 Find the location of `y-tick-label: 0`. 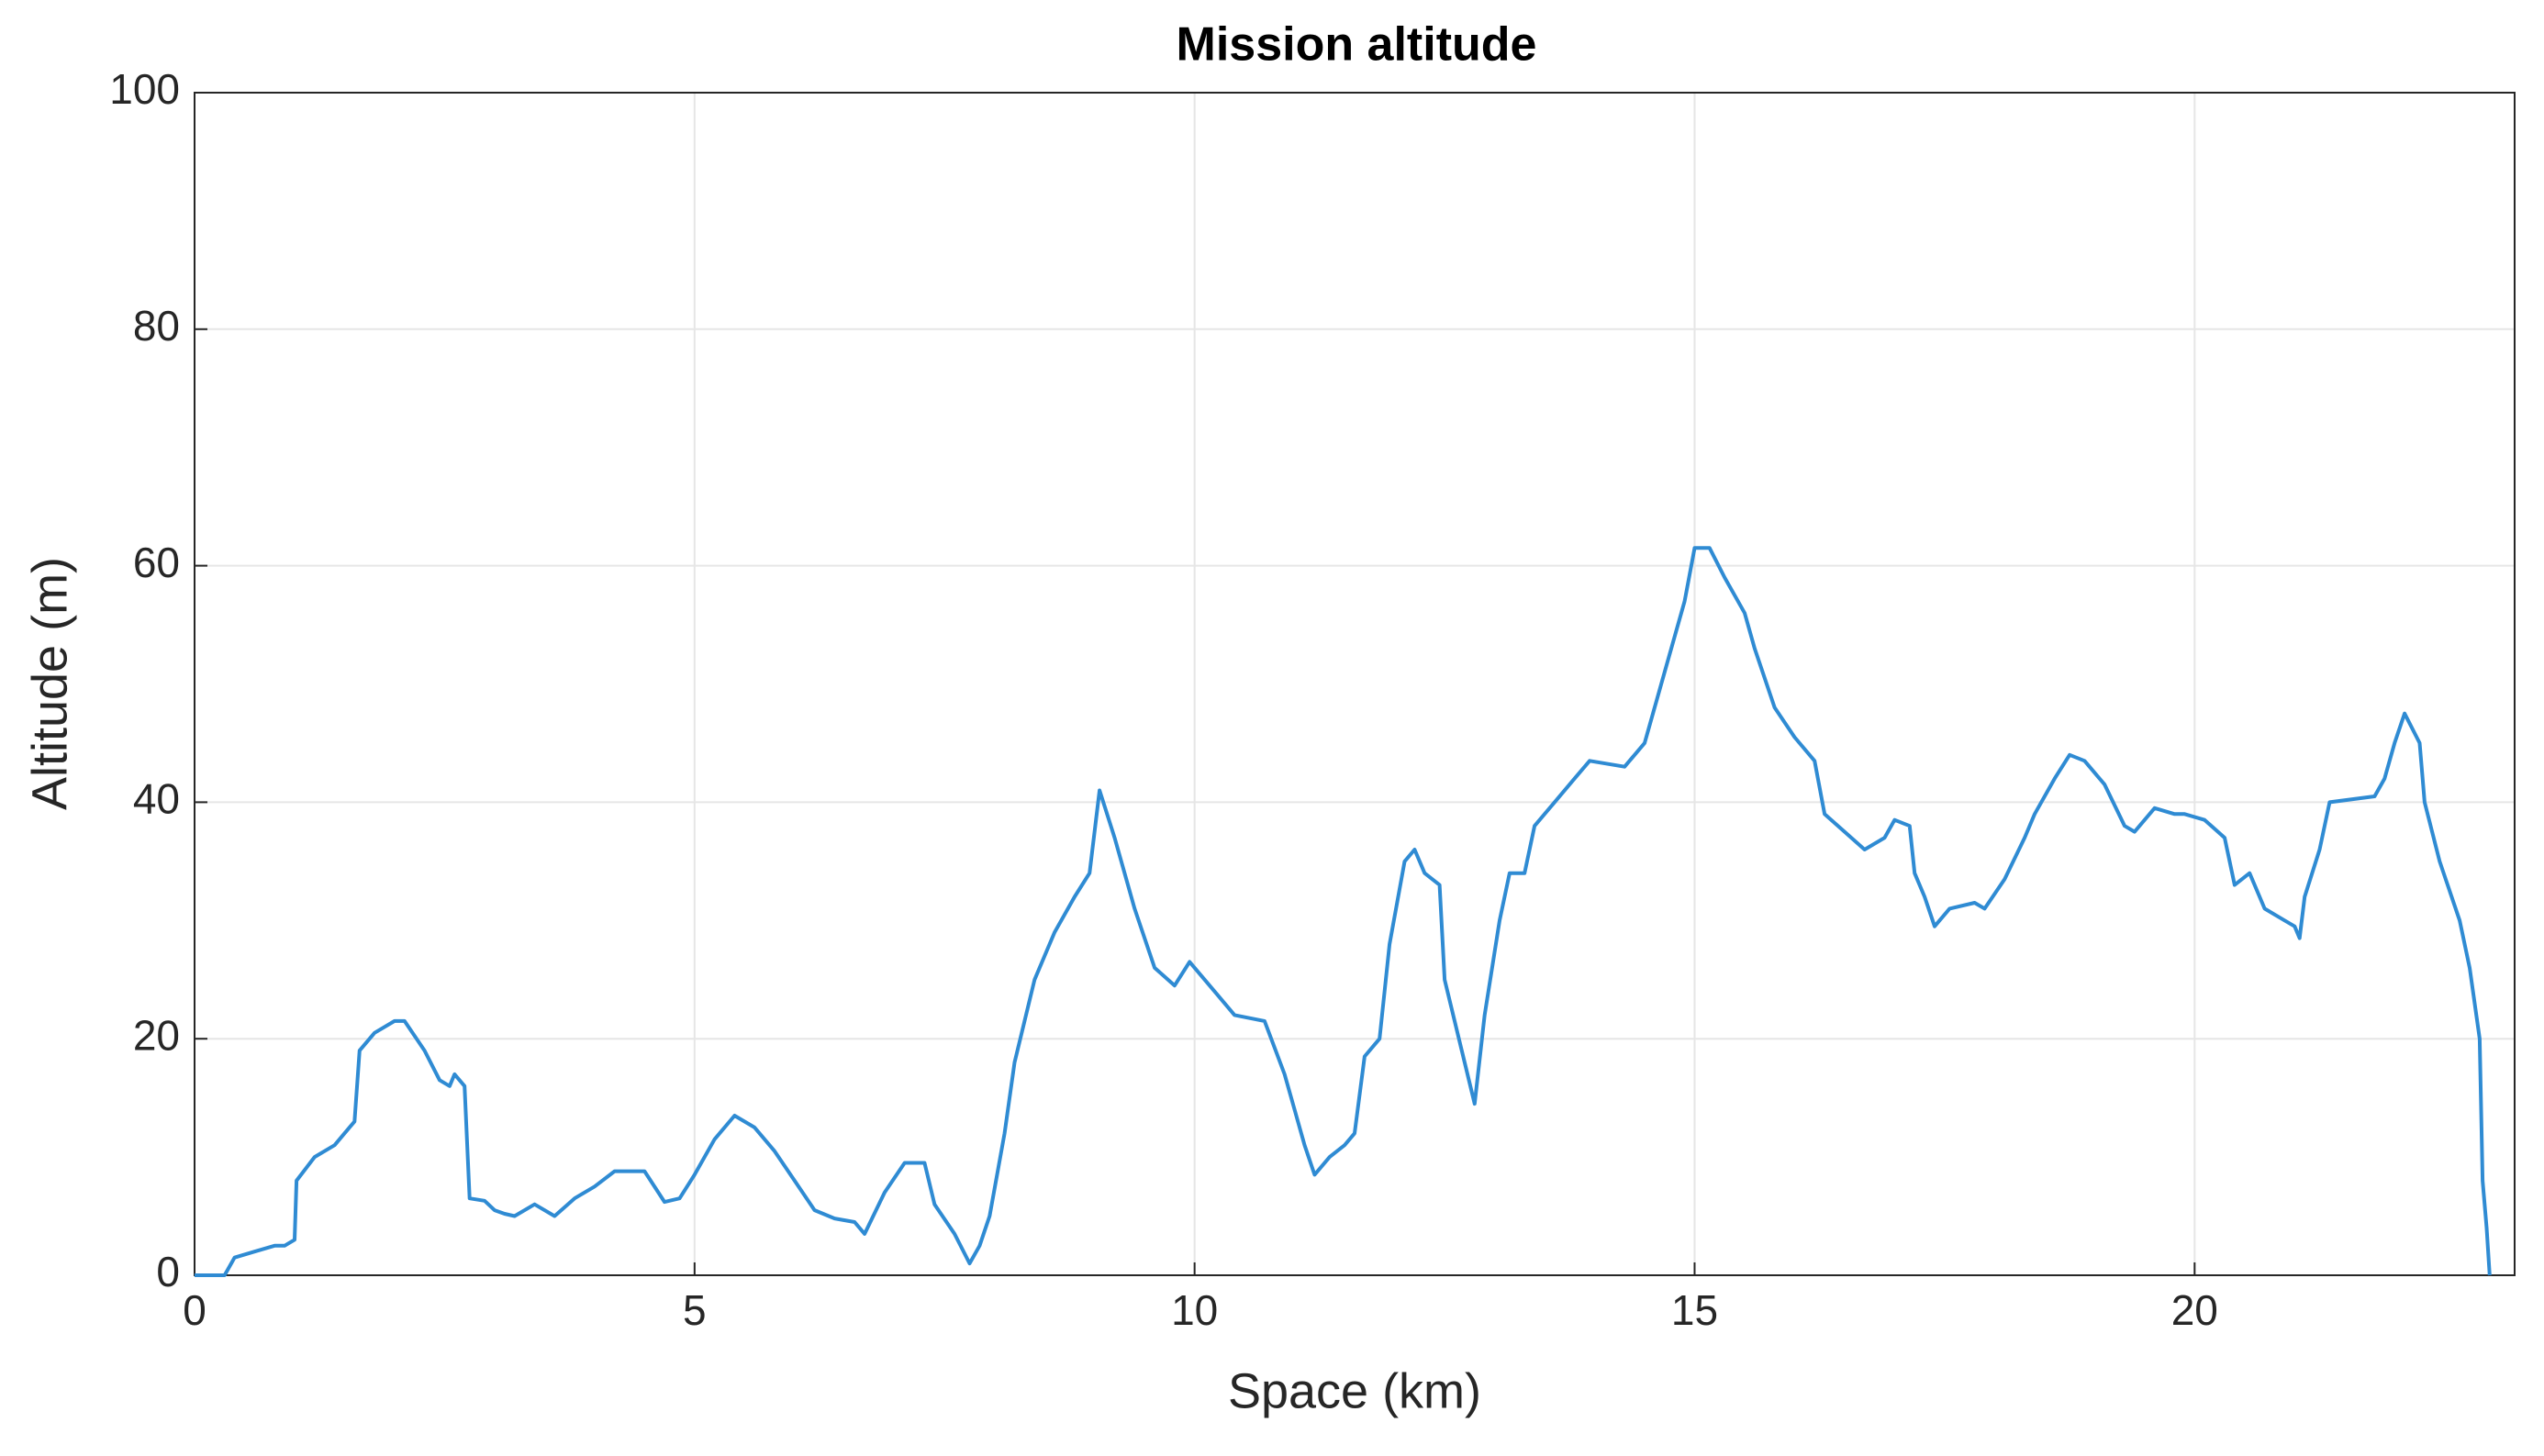

y-tick-label: 0 is located at coordinates (168, 1271).